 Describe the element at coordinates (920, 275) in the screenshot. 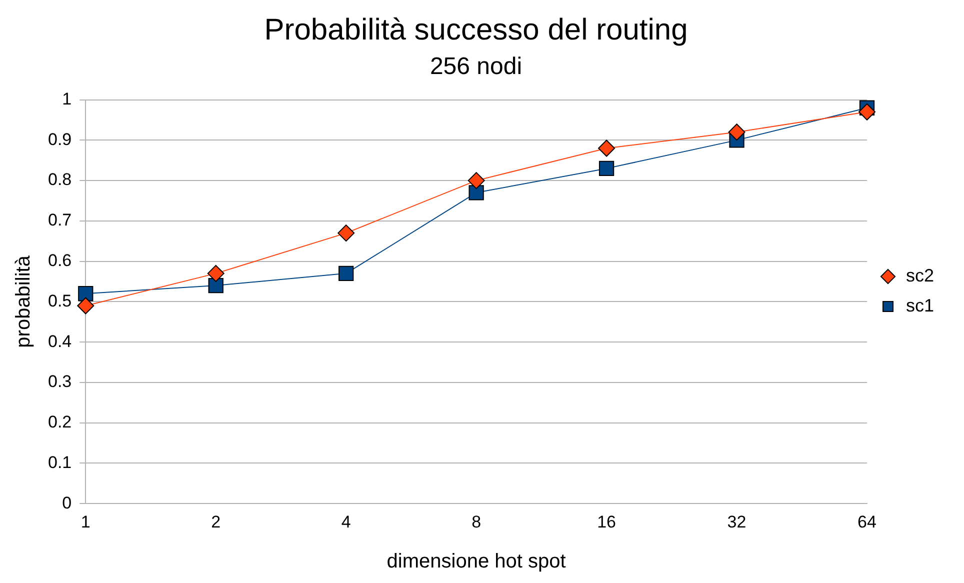

I see `legend-label: sc2` at that location.